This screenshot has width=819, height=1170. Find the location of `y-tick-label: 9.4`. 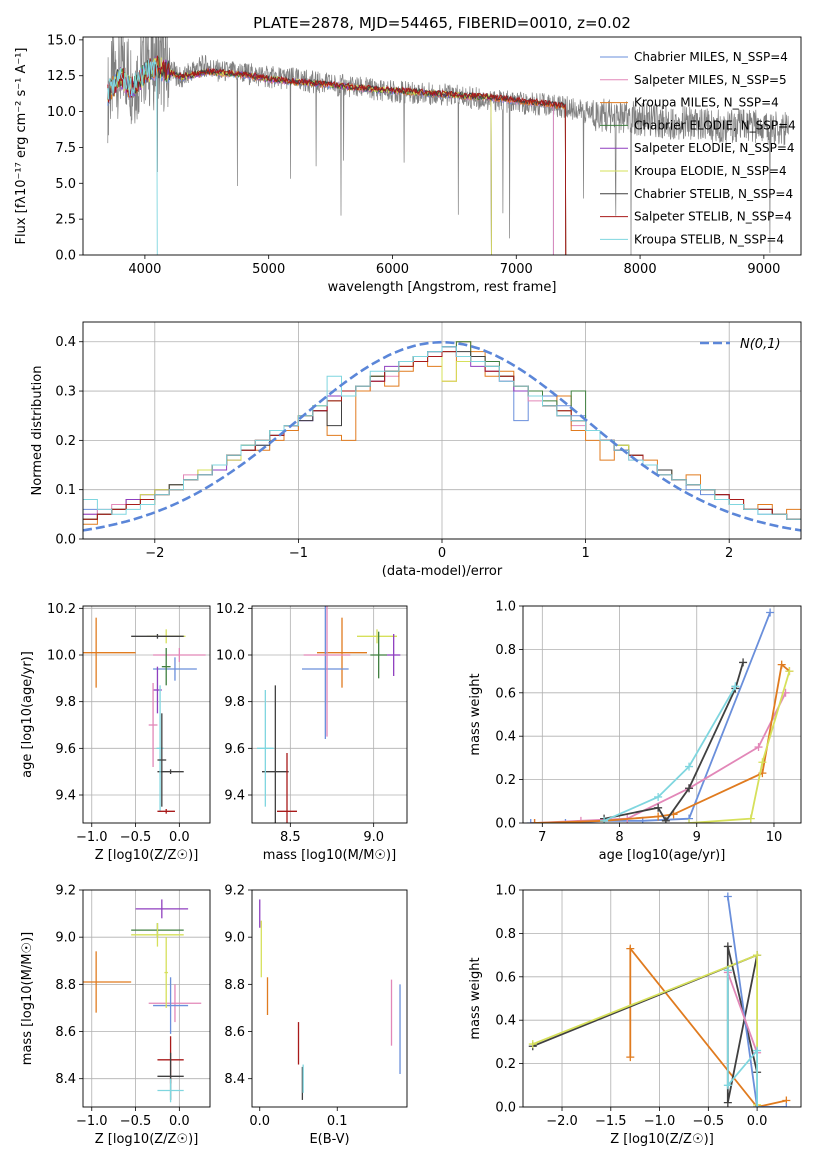

y-tick-label: 9.4 is located at coordinates (234, 796).